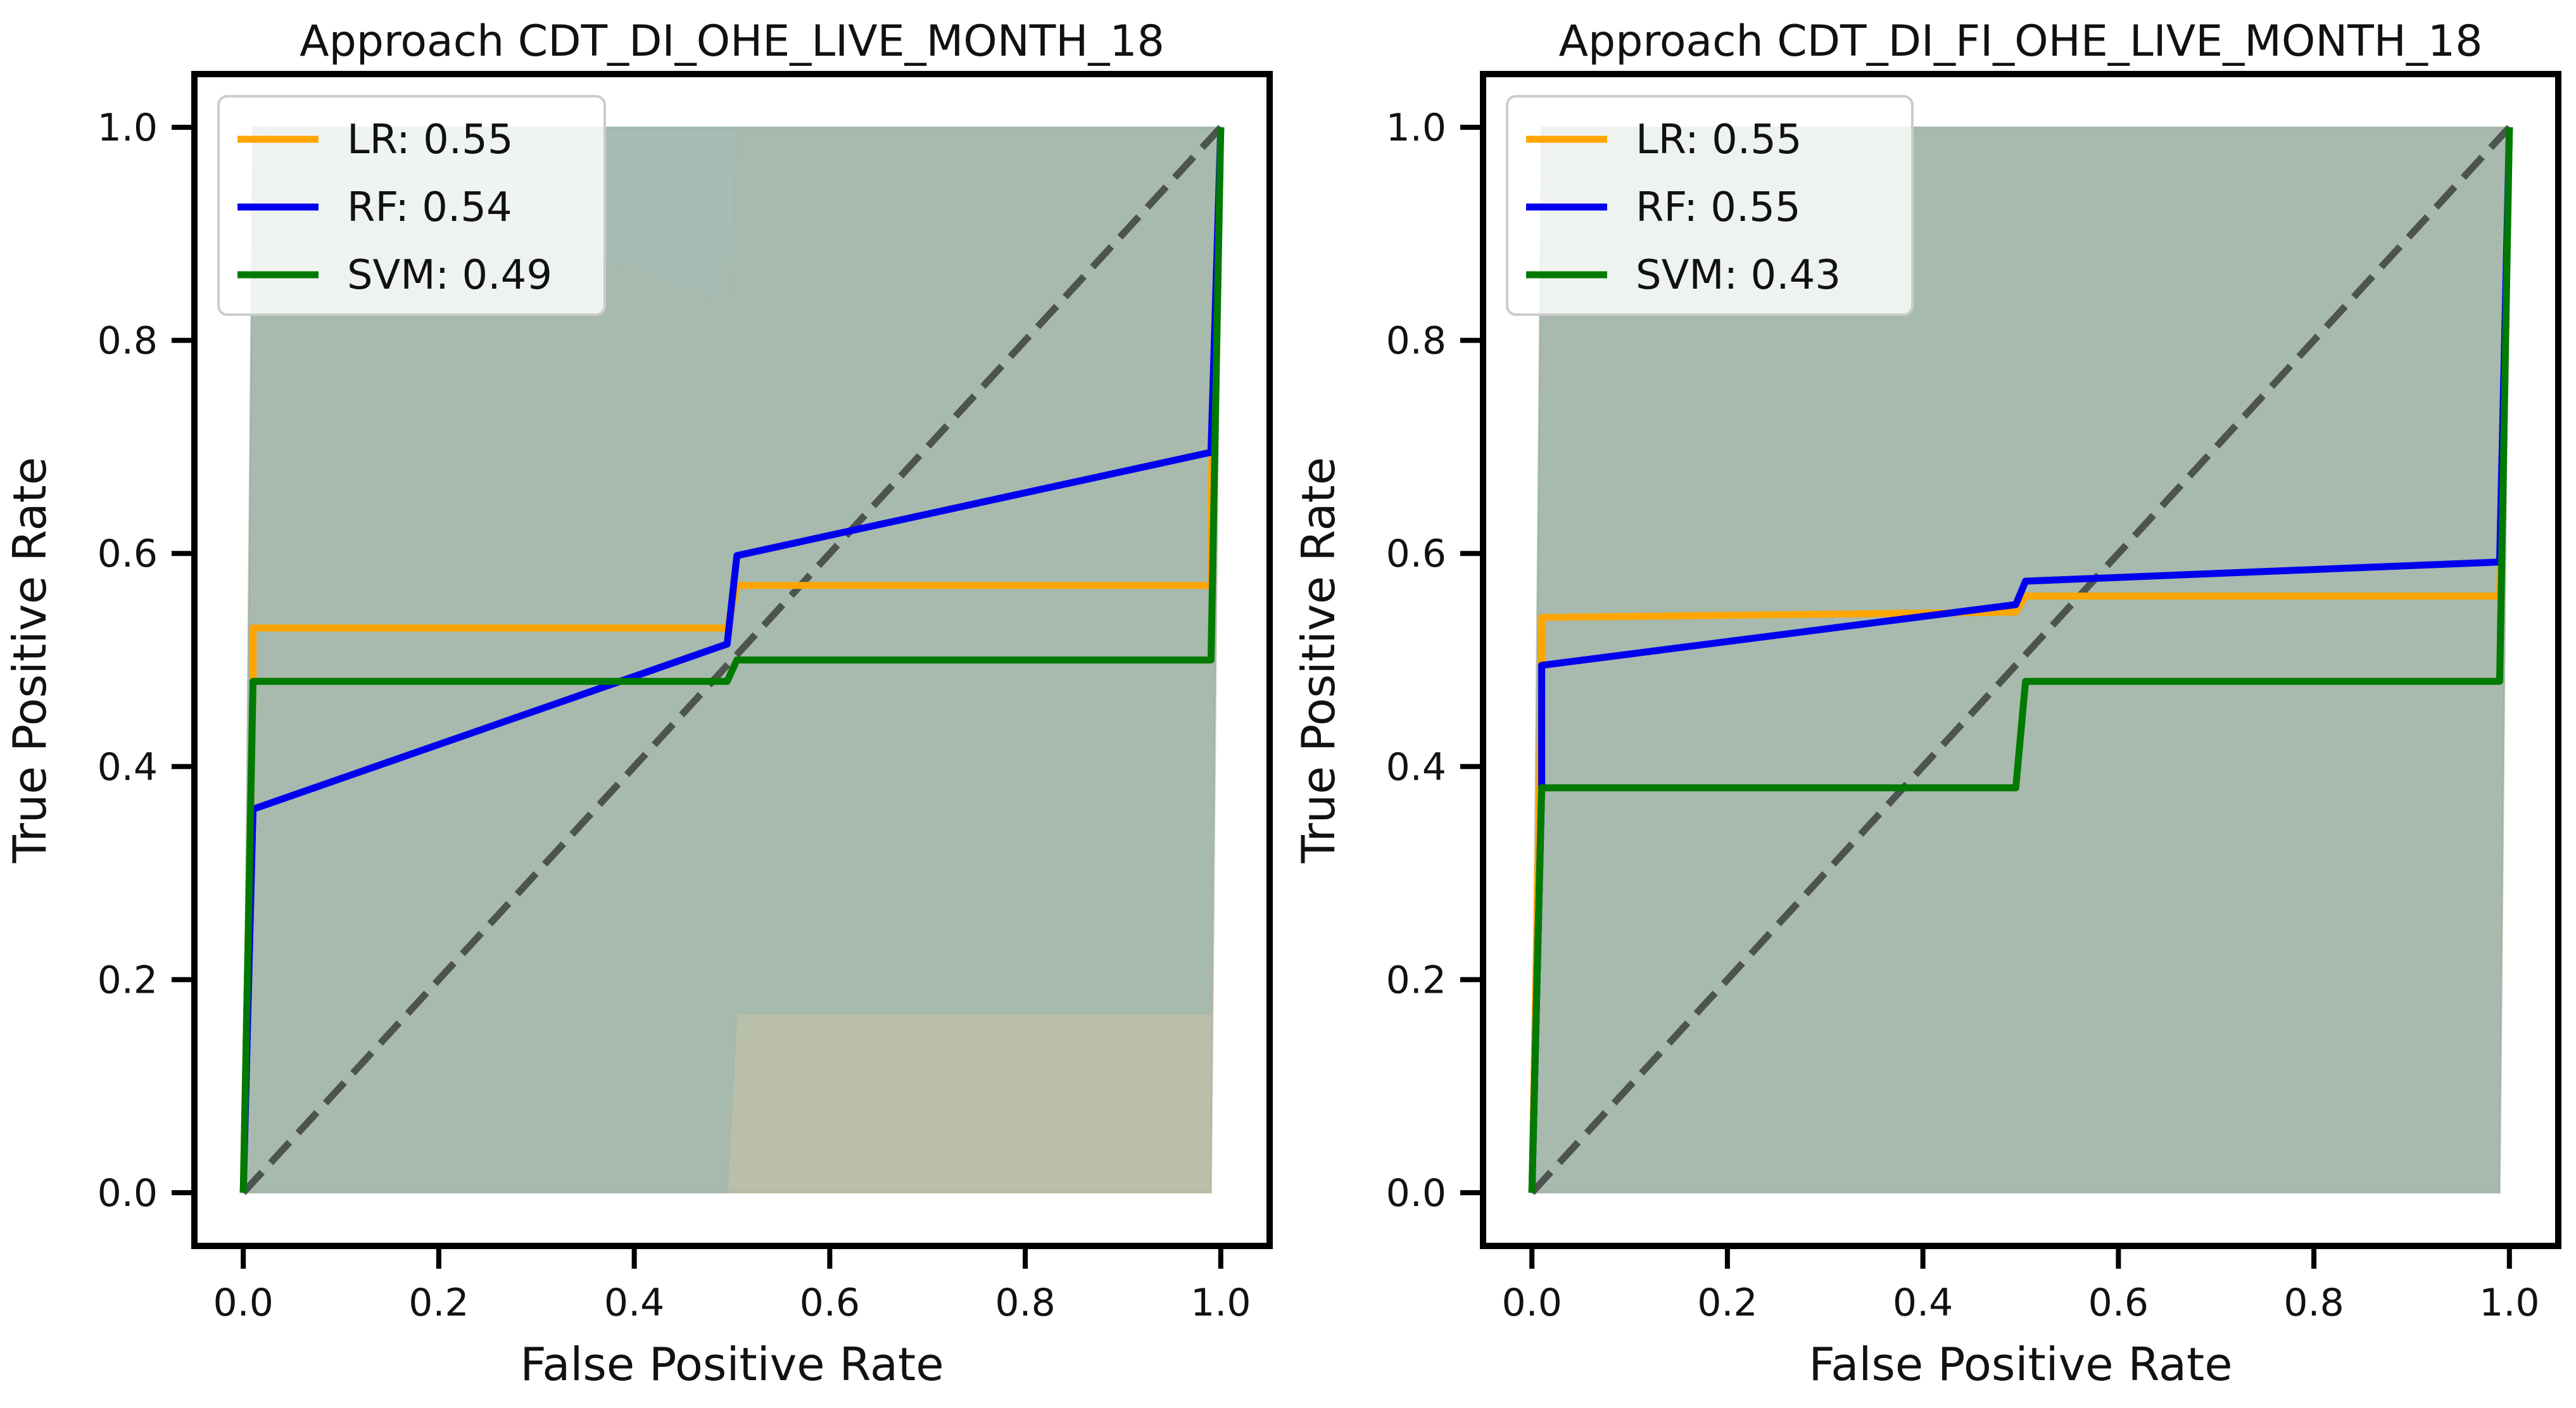 The height and width of the screenshot is (1408, 2576). What do you see at coordinates (1738, 275) in the screenshot?
I see `legend-entry-2: SVM: 0.43` at bounding box center [1738, 275].